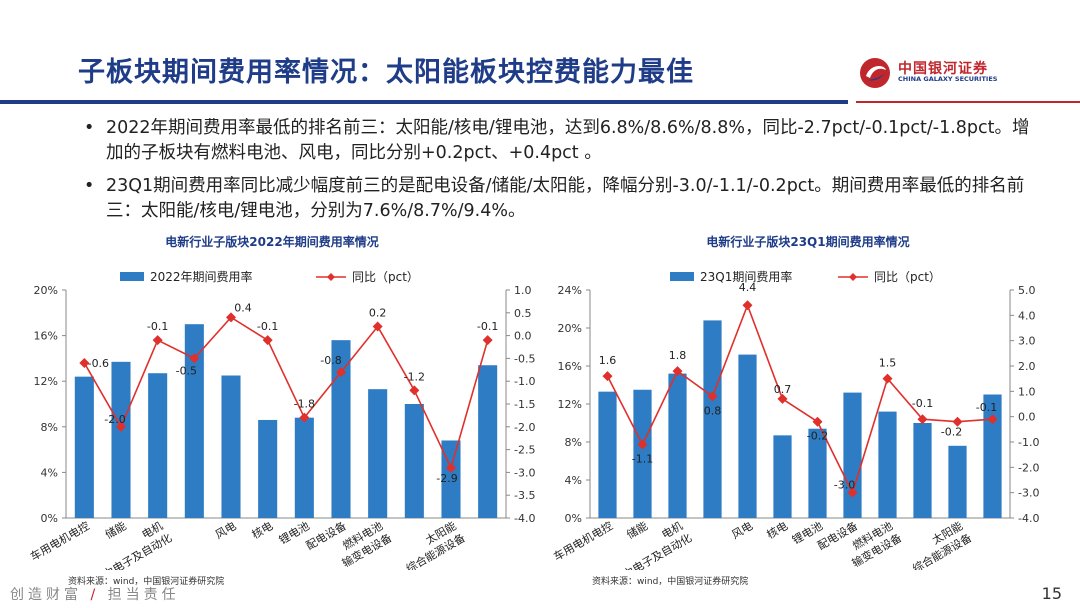 Image resolution: width=1080 pixels, height=608 pixels. Describe the element at coordinates (951, 432) in the screenshot. I see `data-label-10: -0.2` at that location.